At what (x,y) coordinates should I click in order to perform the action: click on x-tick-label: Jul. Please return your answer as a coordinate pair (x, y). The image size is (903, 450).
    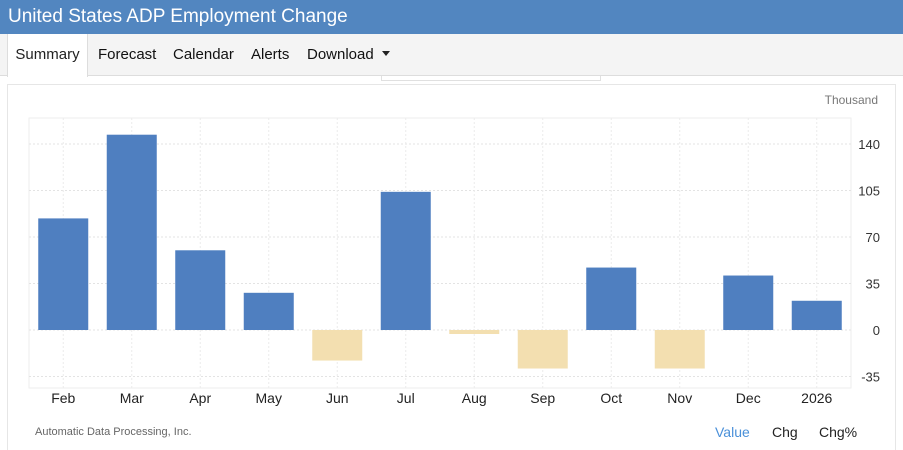
    Looking at the image, I should click on (406, 398).